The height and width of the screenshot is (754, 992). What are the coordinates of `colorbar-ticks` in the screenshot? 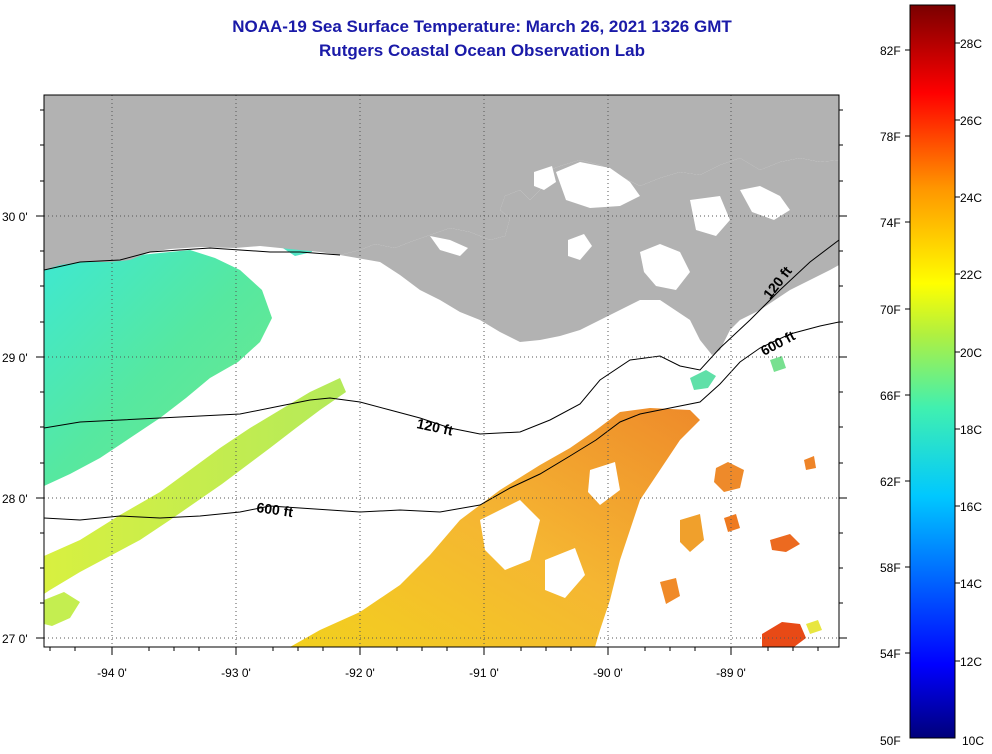 It's located at (932, 352).